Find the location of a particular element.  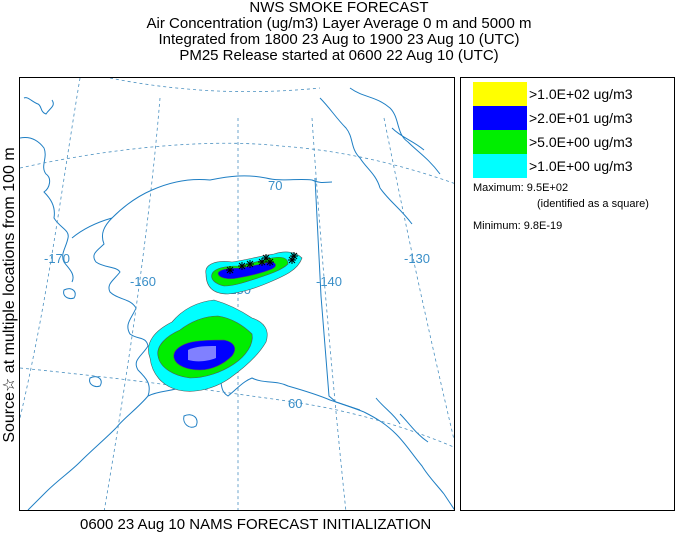

lon-label-130: -130 is located at coordinates (417, 258).